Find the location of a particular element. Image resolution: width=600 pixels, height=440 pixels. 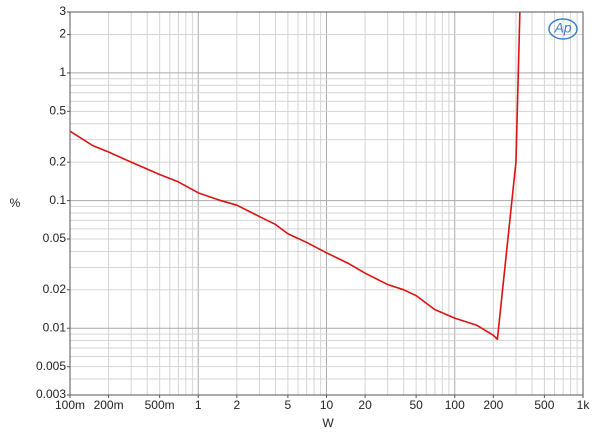

y-tick-label: 0.1 is located at coordinates (57, 200).